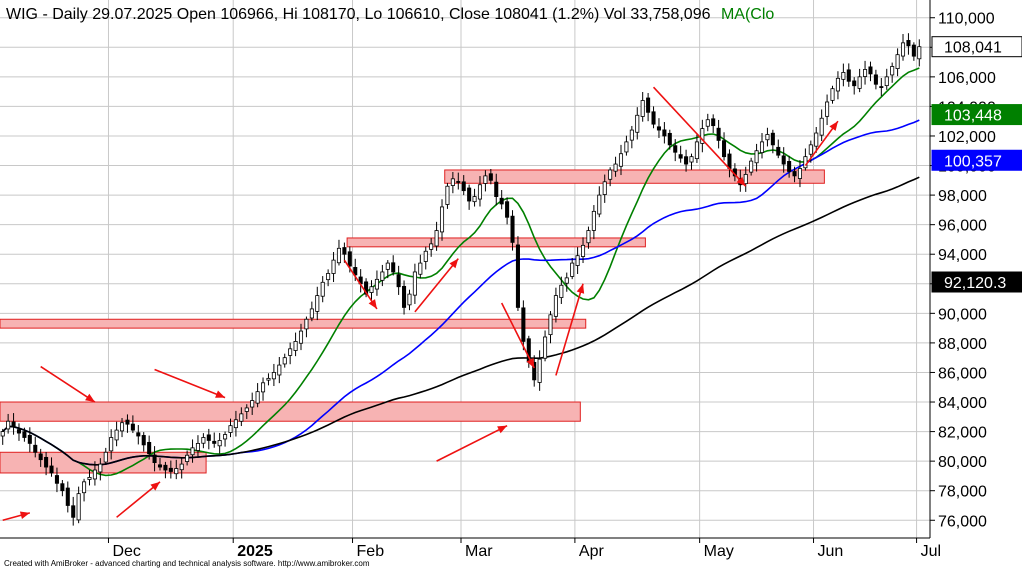 The image size is (1022, 572). Describe the element at coordinates (962, 255) in the screenshot. I see `y-tick-label: 94,000` at that location.